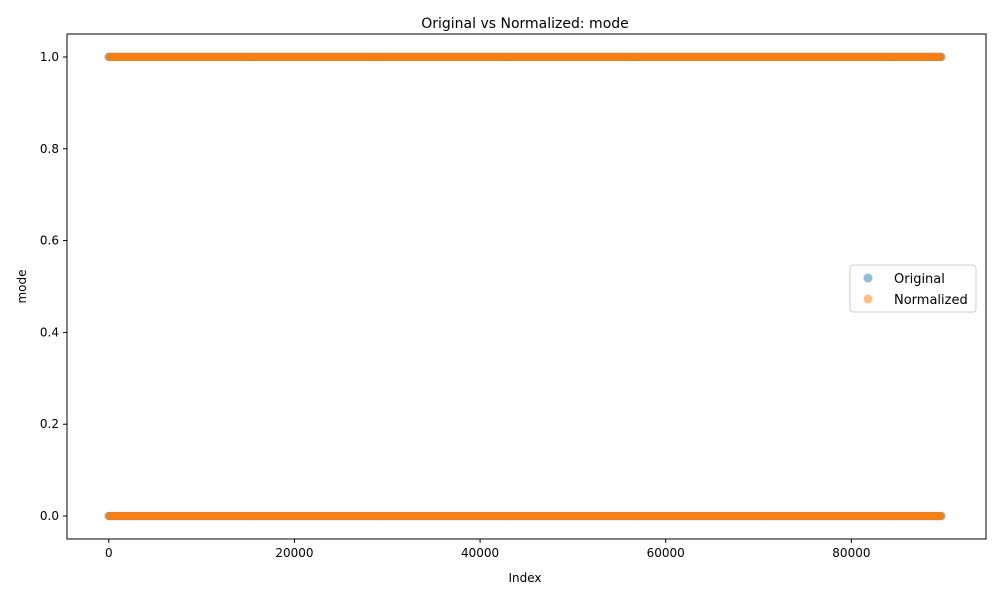 The image size is (1000, 600). What do you see at coordinates (49, 149) in the screenshot?
I see `y-tick-label: 0.8` at bounding box center [49, 149].